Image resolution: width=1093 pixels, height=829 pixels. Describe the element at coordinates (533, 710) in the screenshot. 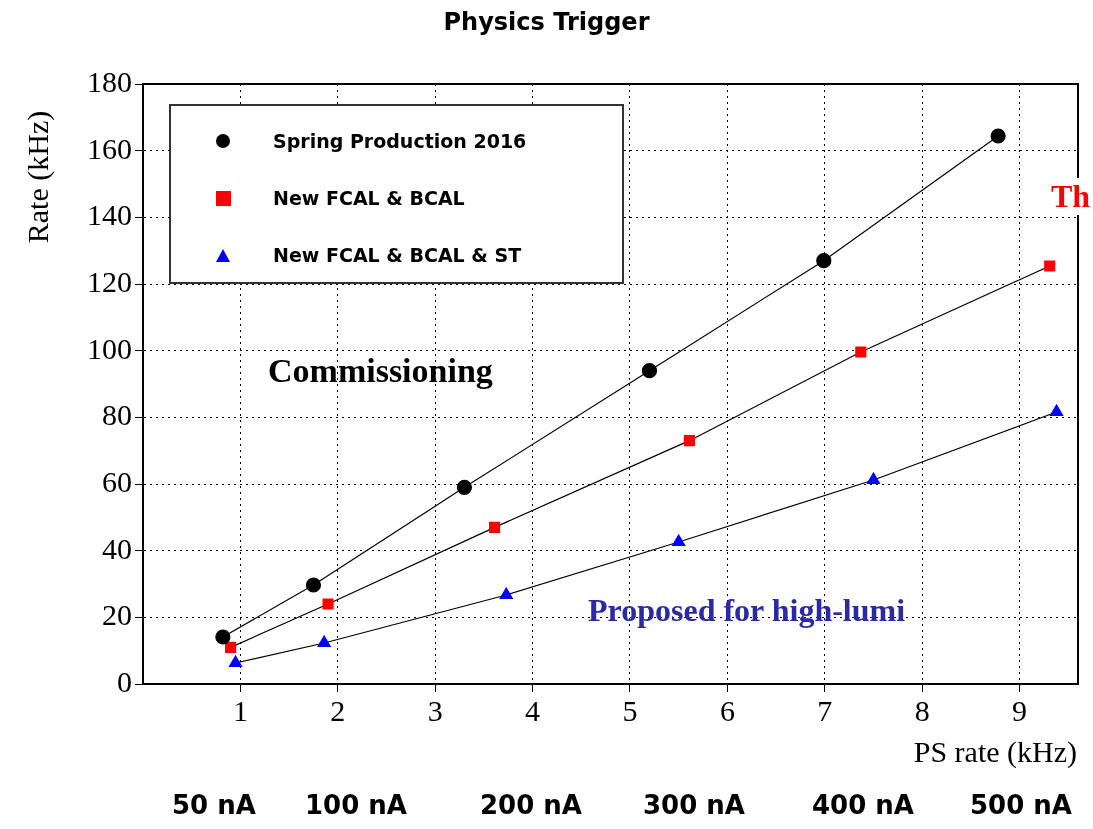

I see `x-tick-label: 4` at that location.